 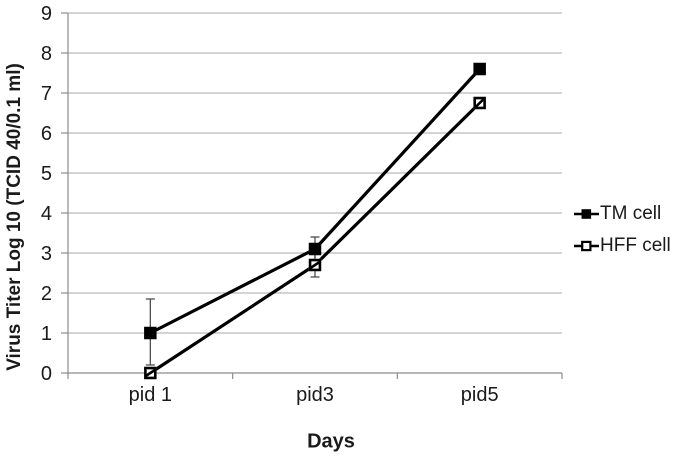 I want to click on legend-entry-tm-cell: TM cell, so click(x=622, y=214).